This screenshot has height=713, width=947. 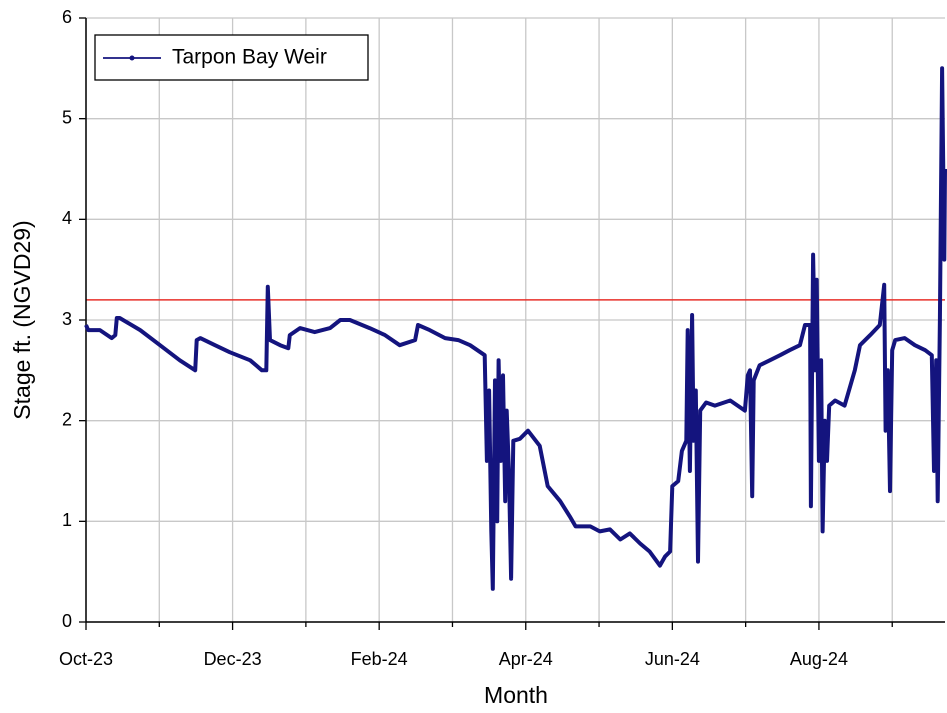 I want to click on legend-box, so click(x=231, y=57).